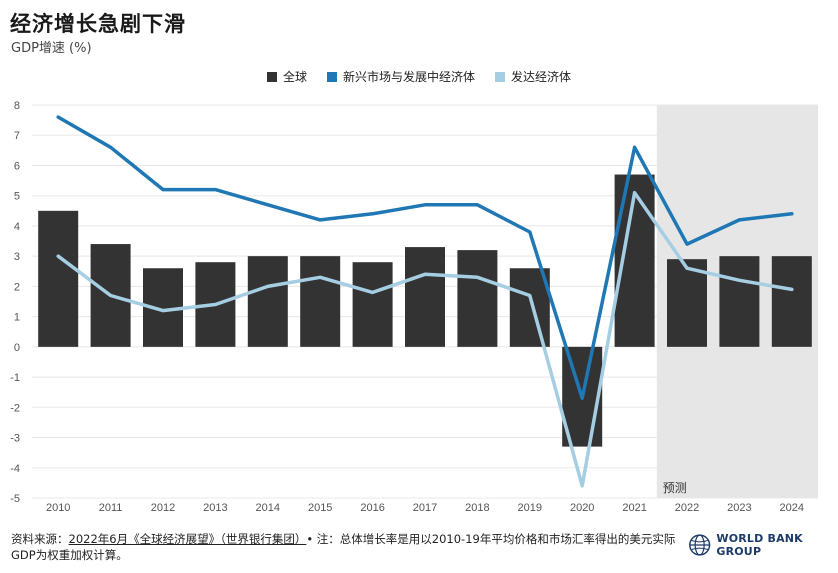  Describe the element at coordinates (331, 76) in the screenshot. I see `legend-swatch-emerging` at that location.